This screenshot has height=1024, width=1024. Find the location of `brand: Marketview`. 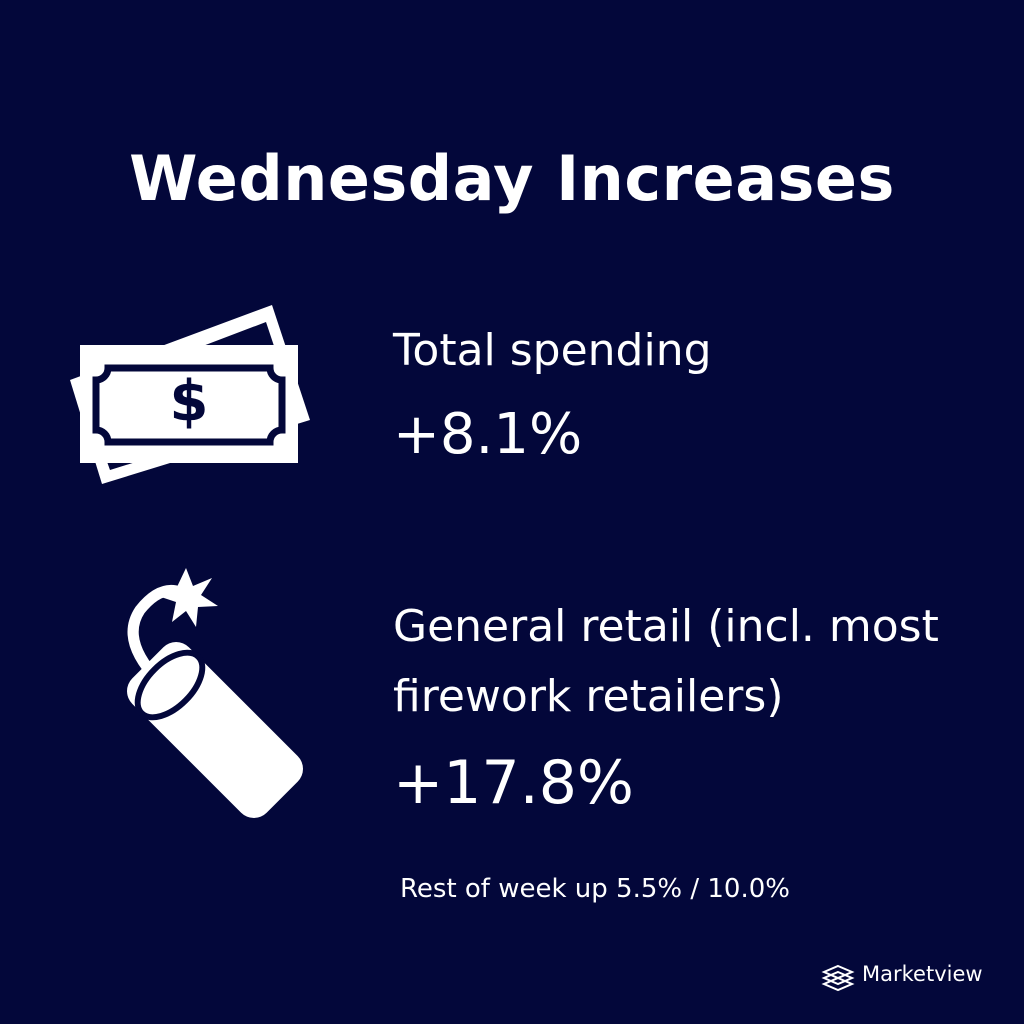

brand: Marketview is located at coordinates (922, 974).